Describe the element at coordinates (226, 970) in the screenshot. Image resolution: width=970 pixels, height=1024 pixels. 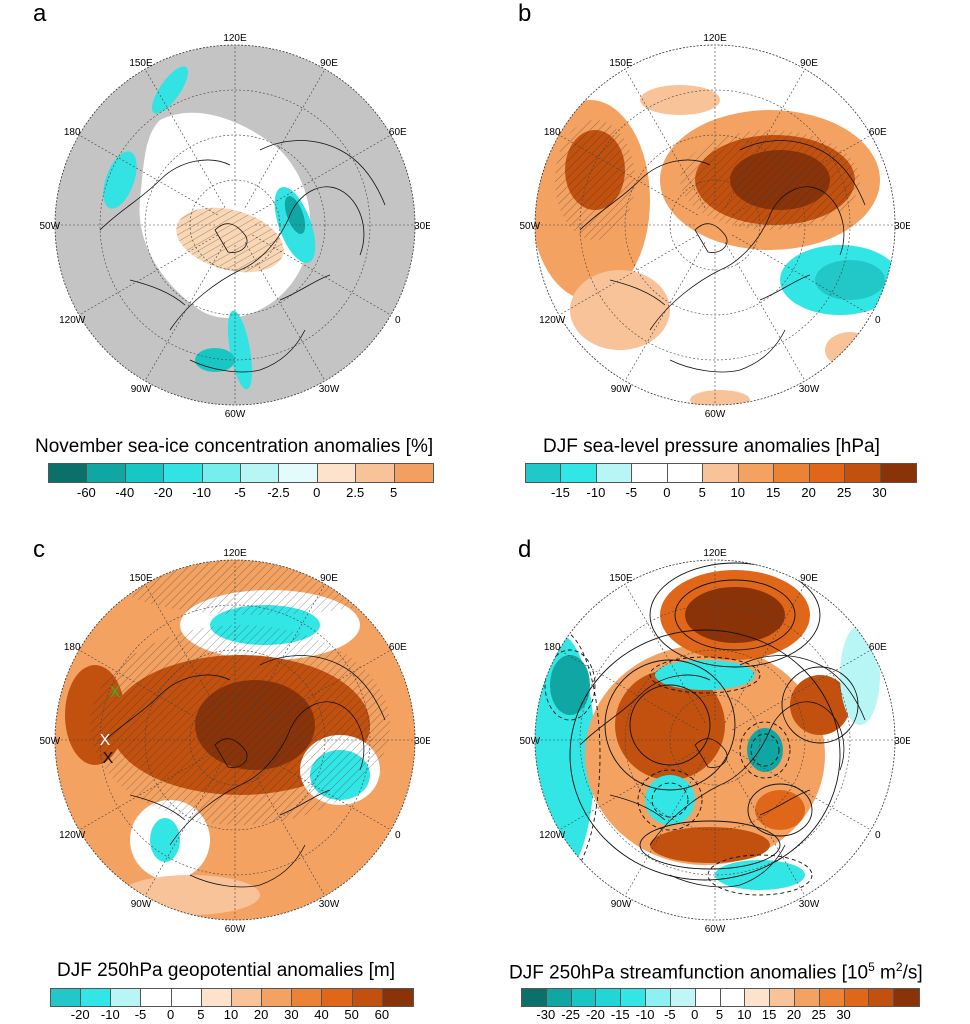
I see `panel-c-caption: DJF 250hPa geopotential anomalies [m]` at that location.